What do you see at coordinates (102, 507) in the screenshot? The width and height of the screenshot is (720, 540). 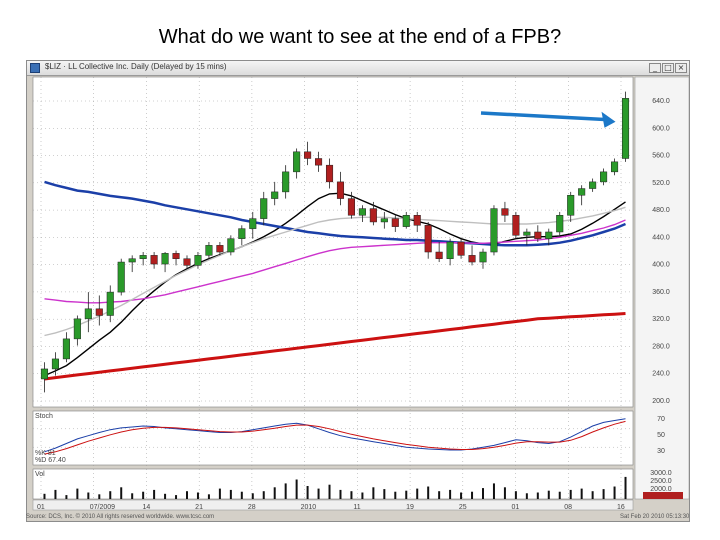 I see `date-tick-label: 07/2009` at bounding box center [102, 507].